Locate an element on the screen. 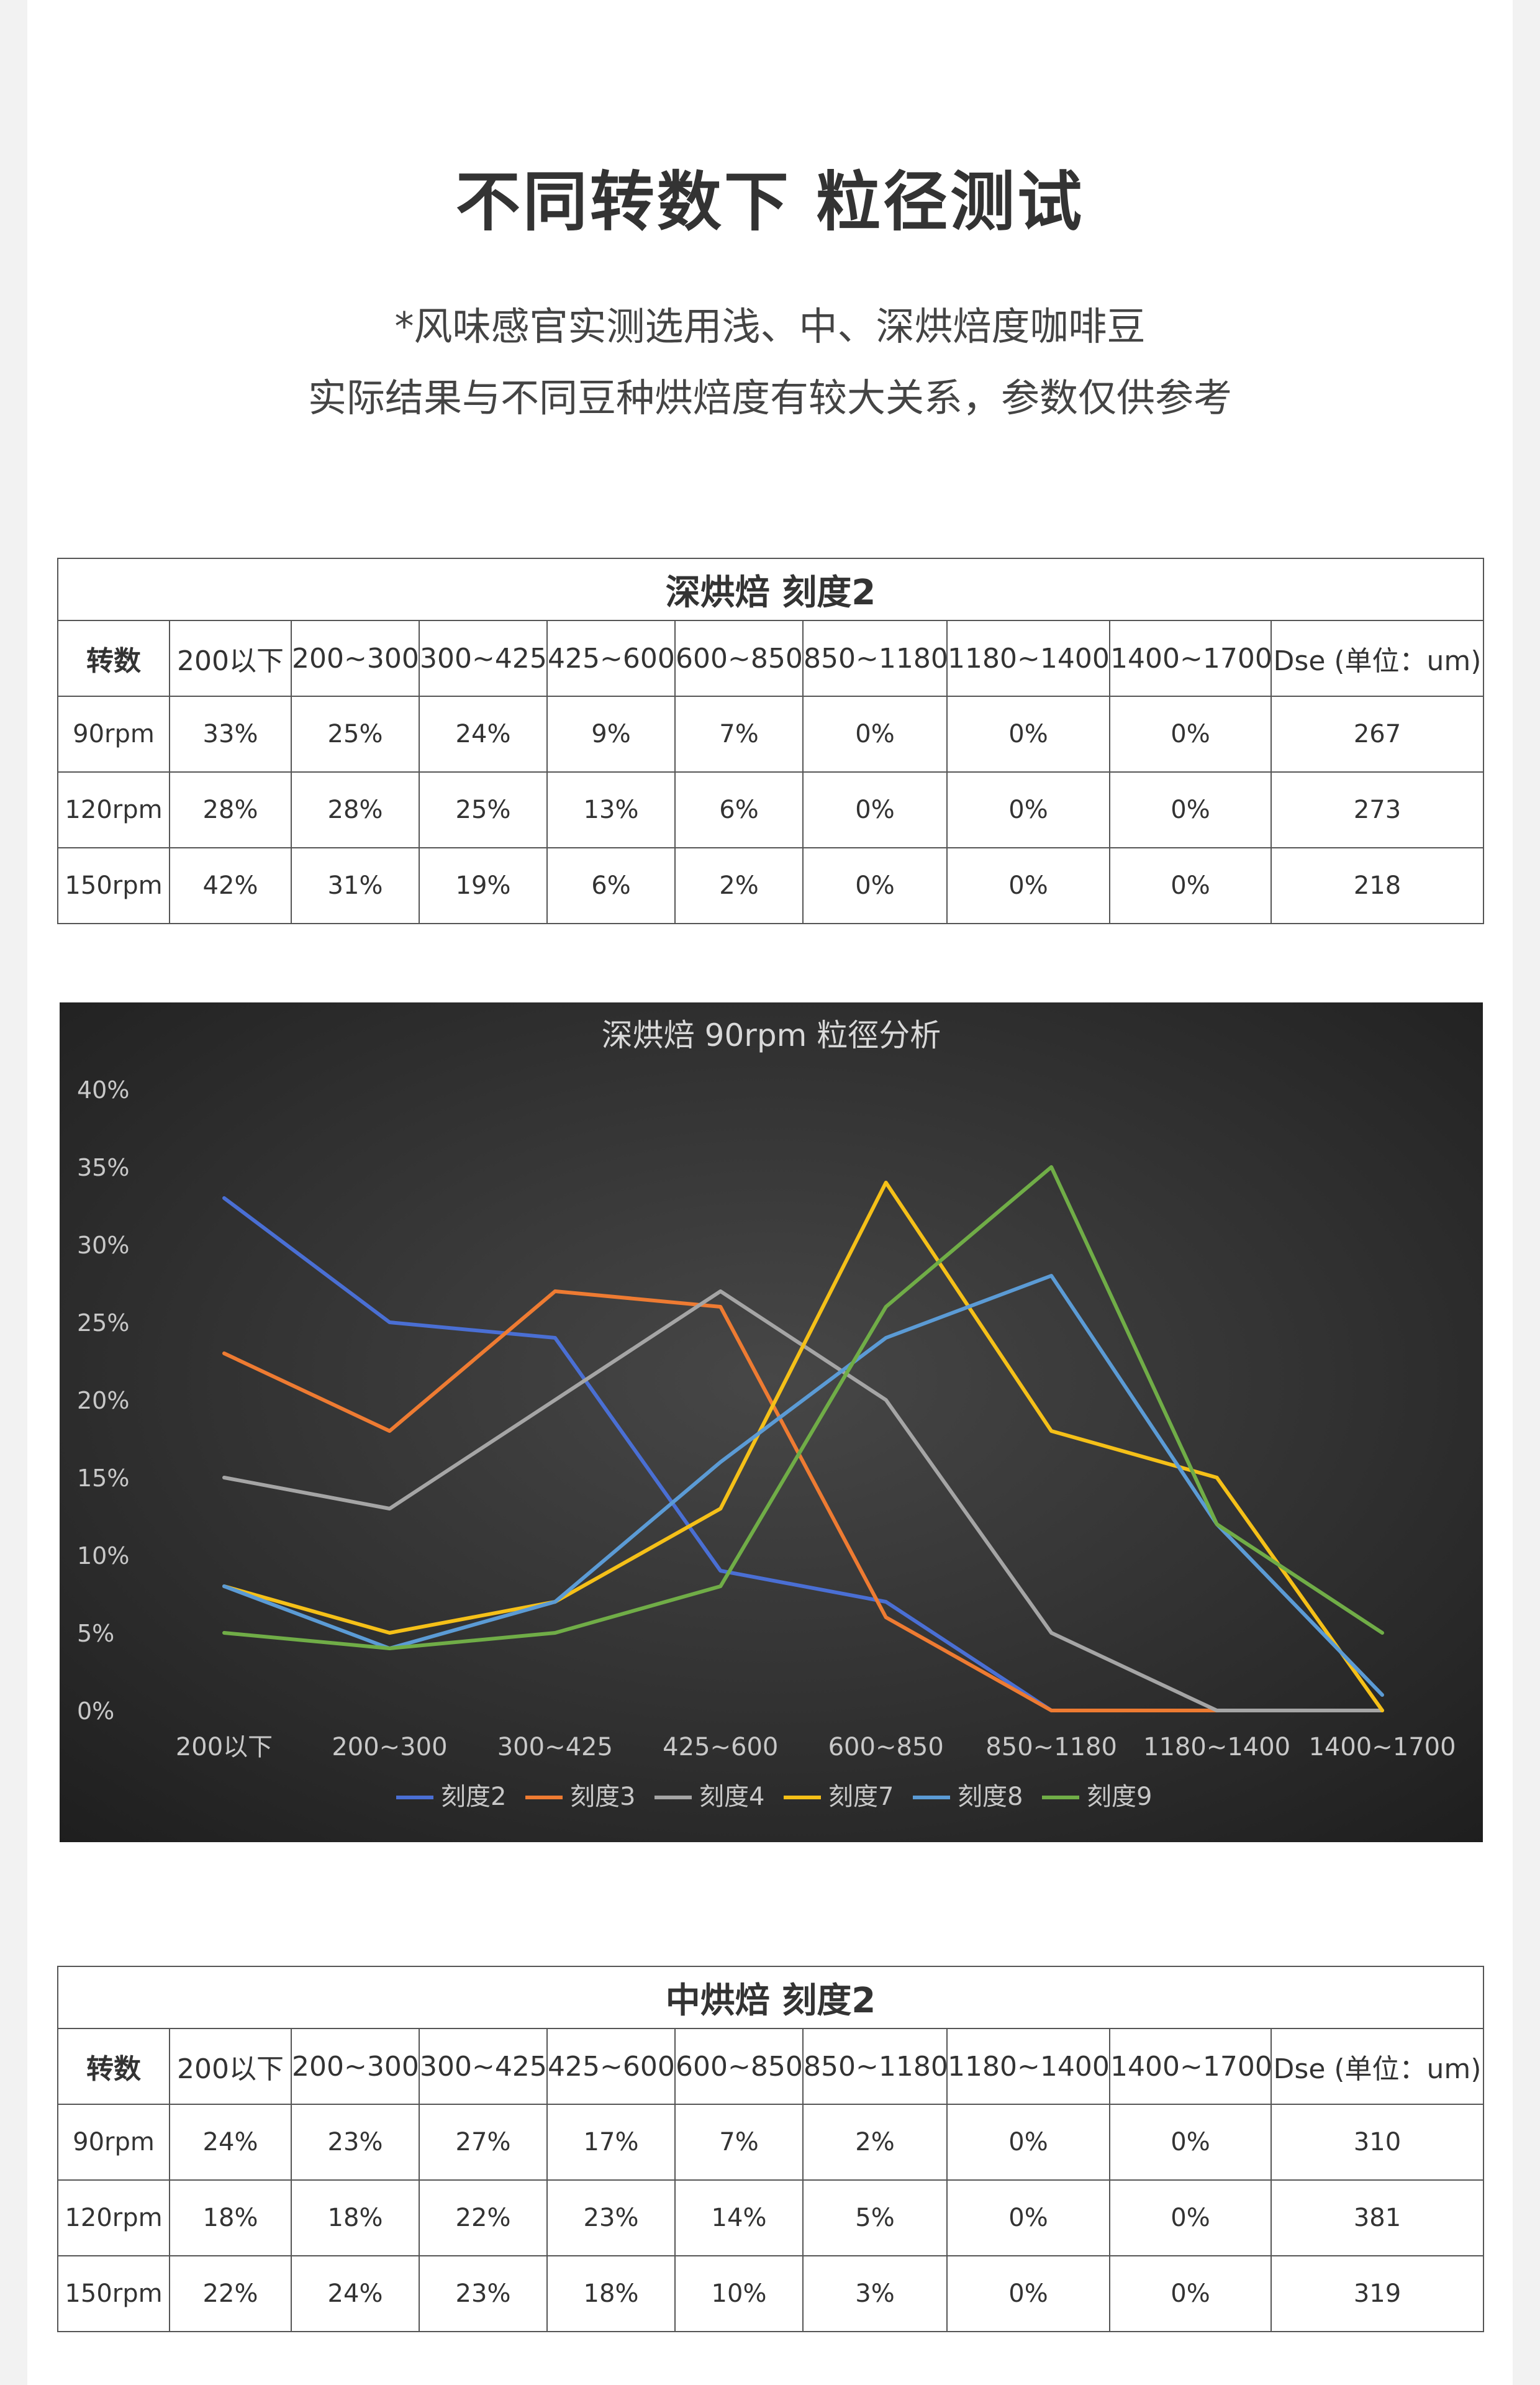 This screenshot has width=1540, height=2385. table-row: 120rpm 28% 28% 25% 13% 6% 0% 0% 0% 273 is located at coordinates (770, 809).